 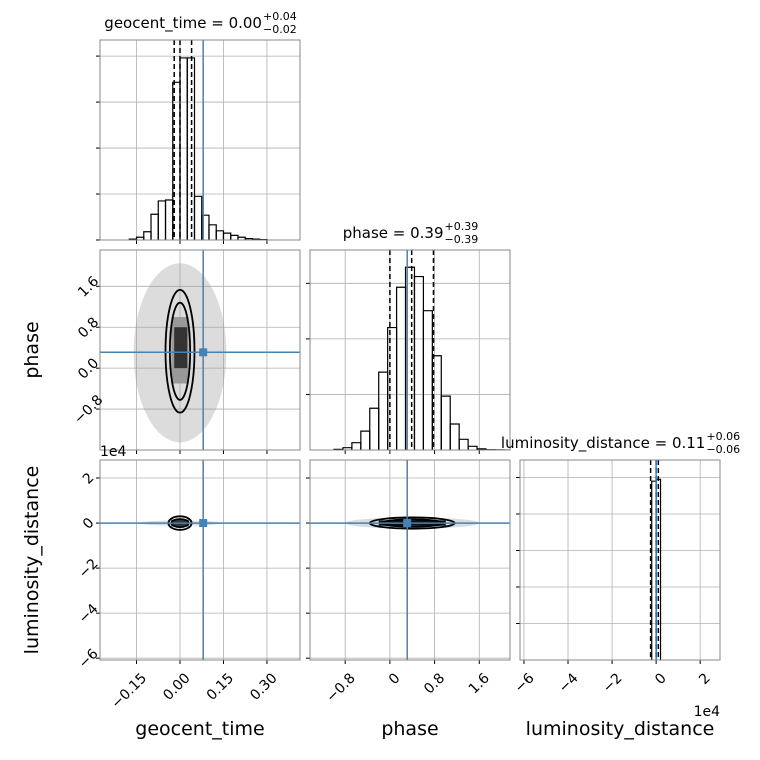 What do you see at coordinates (129, 691) in the screenshot?
I see `x-tick-label: −0.15` at bounding box center [129, 691].